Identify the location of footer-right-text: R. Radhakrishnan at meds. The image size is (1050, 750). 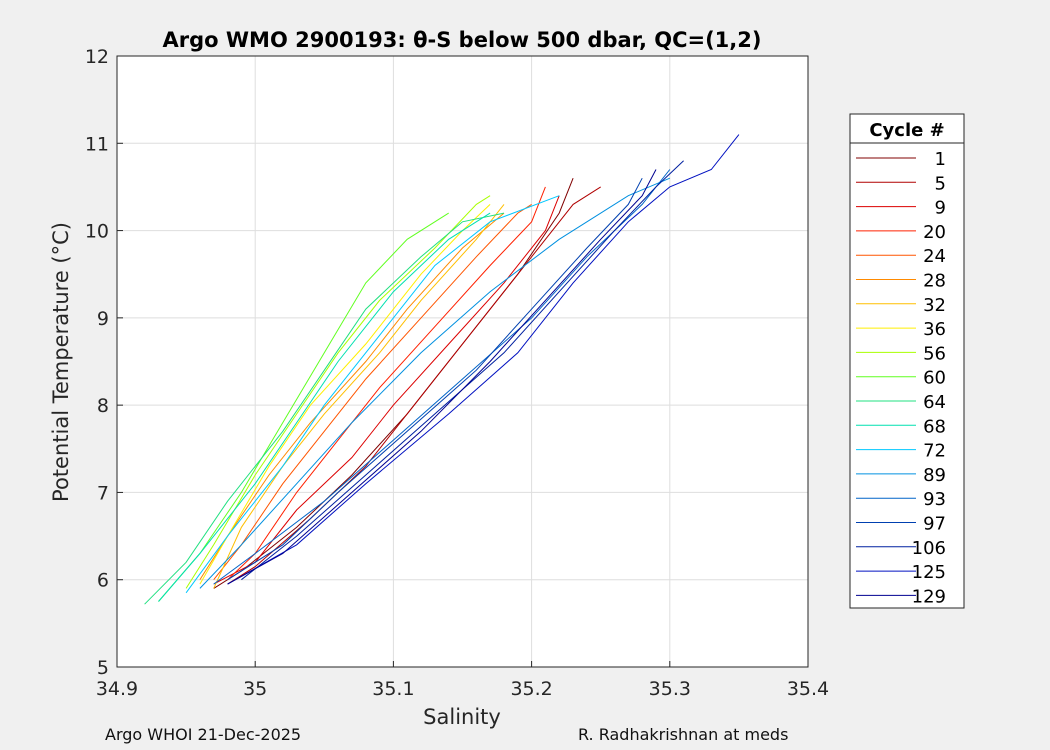
(683, 734).